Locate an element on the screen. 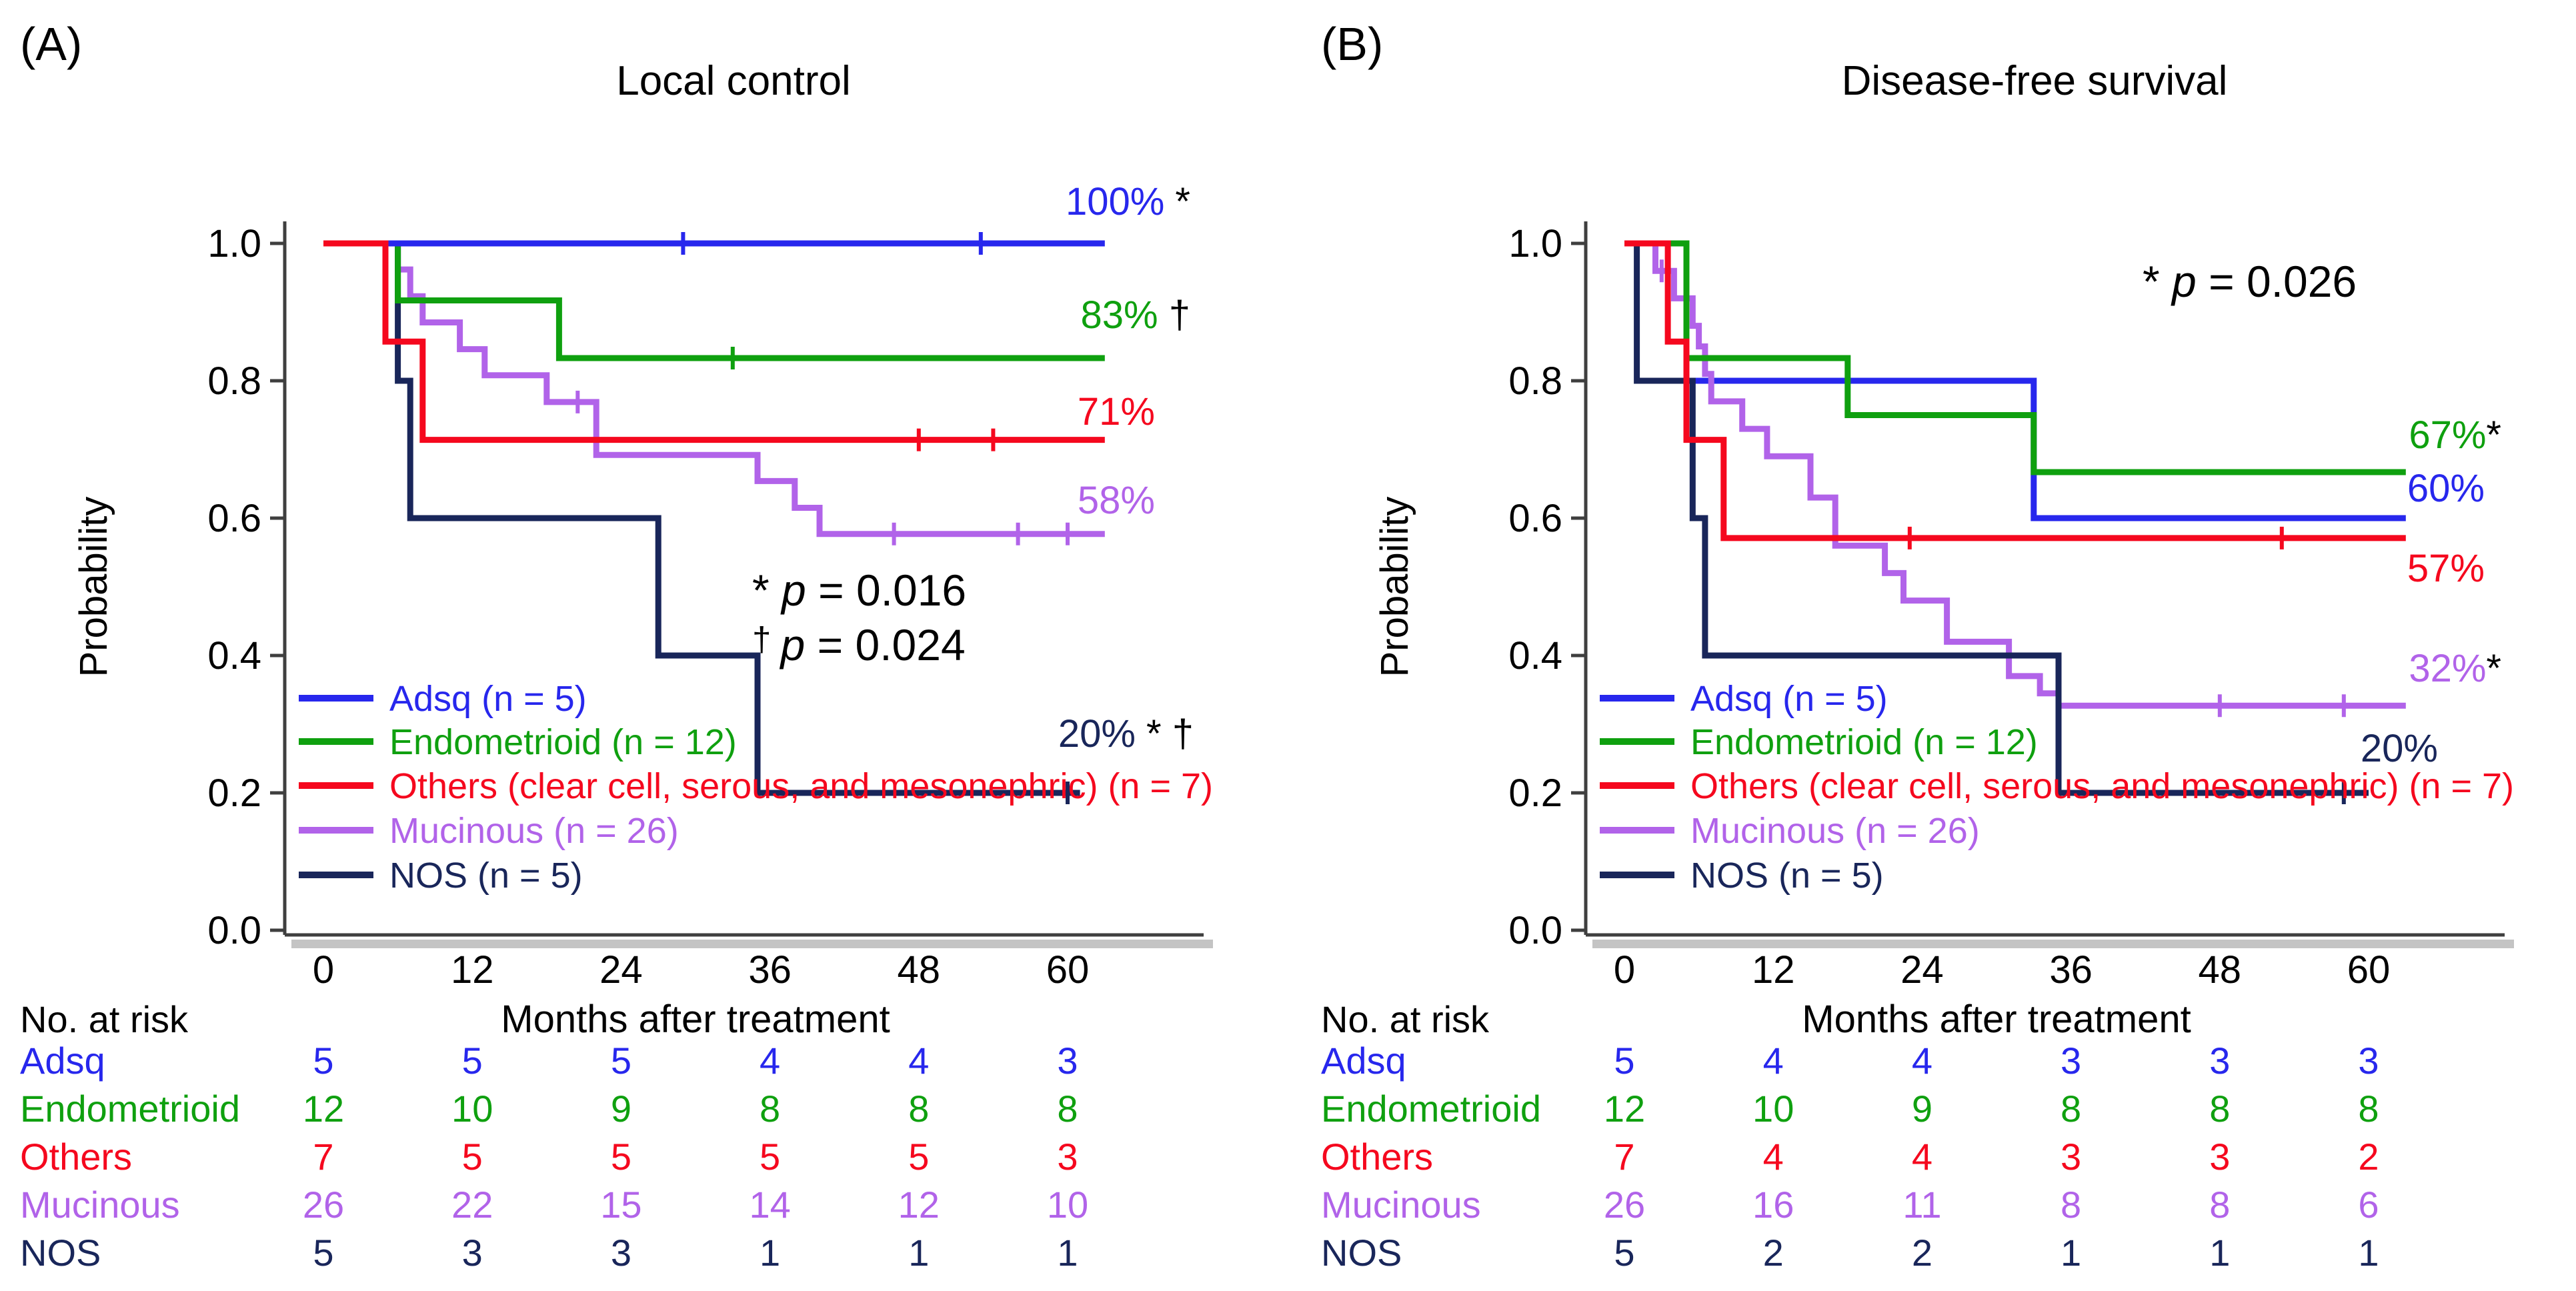 The image size is (2576, 1291). x-tick-label: 60 is located at coordinates (1068, 970).